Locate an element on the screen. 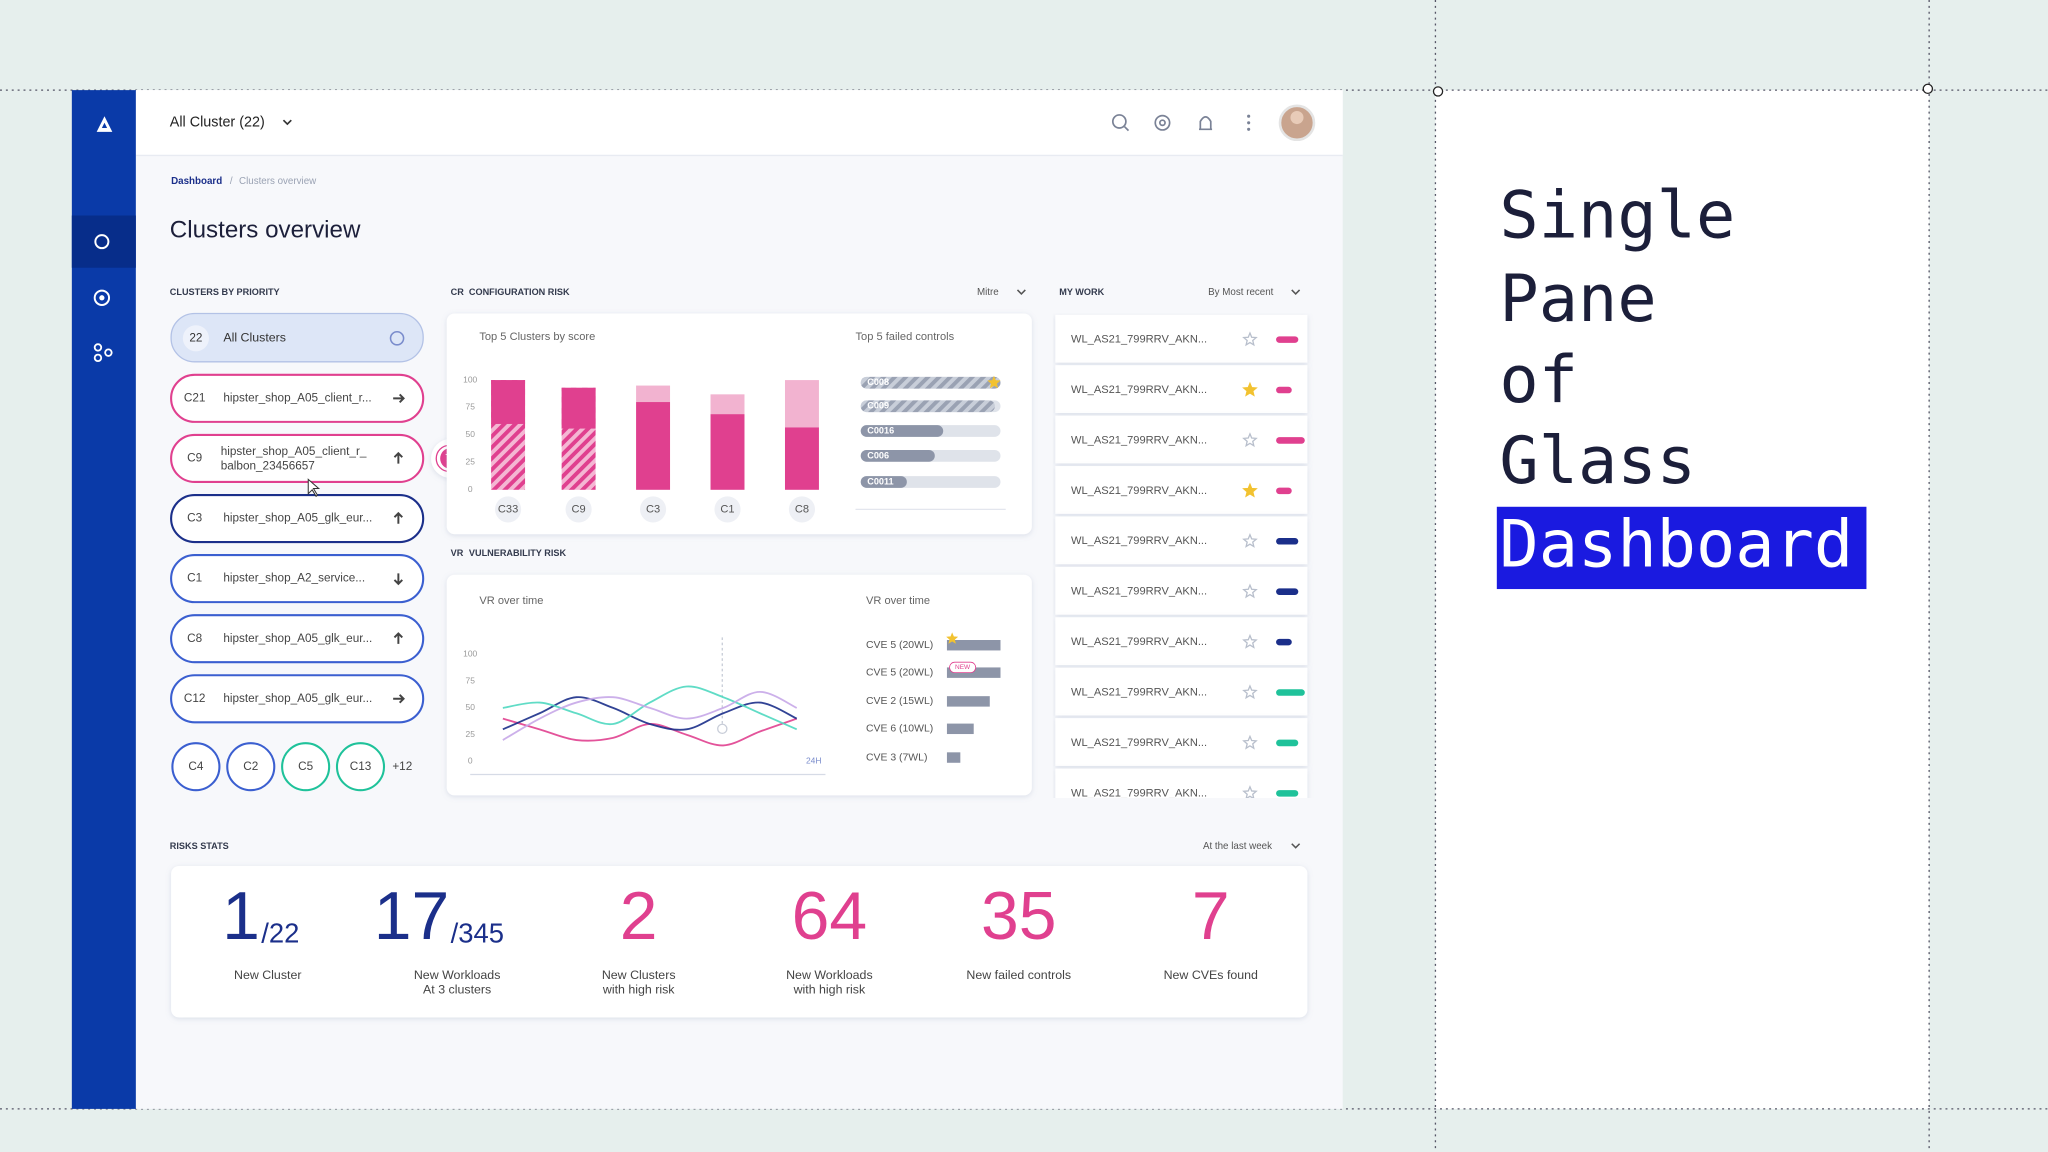  stat-label: At 3 clusters is located at coordinates (457, 989).